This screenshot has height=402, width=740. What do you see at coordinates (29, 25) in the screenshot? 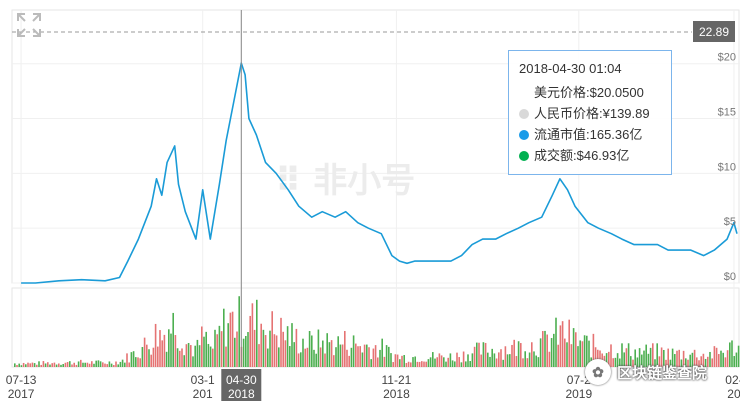
I see `fullscreen-icon` at bounding box center [29, 25].